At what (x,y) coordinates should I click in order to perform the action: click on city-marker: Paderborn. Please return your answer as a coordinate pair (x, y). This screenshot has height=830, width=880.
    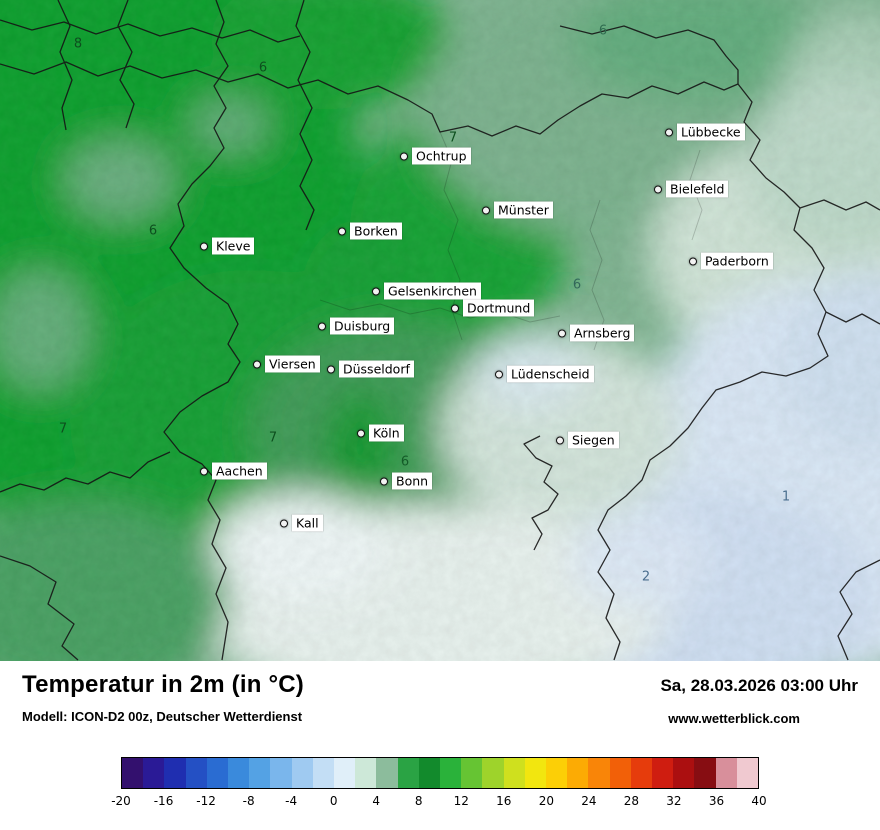
    Looking at the image, I should click on (731, 261).